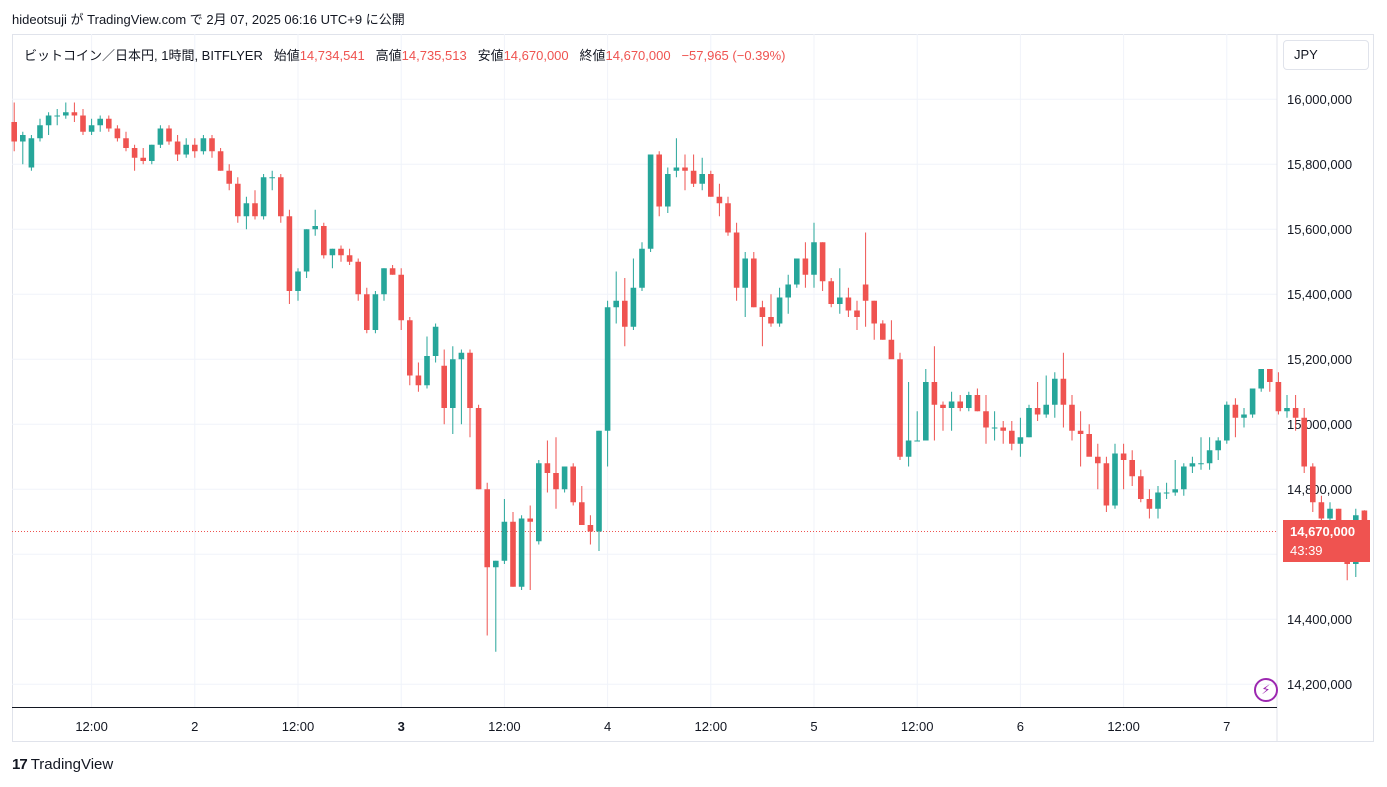 The height and width of the screenshot is (787, 1387). I want to click on x-tick-label: 4, so click(607, 726).